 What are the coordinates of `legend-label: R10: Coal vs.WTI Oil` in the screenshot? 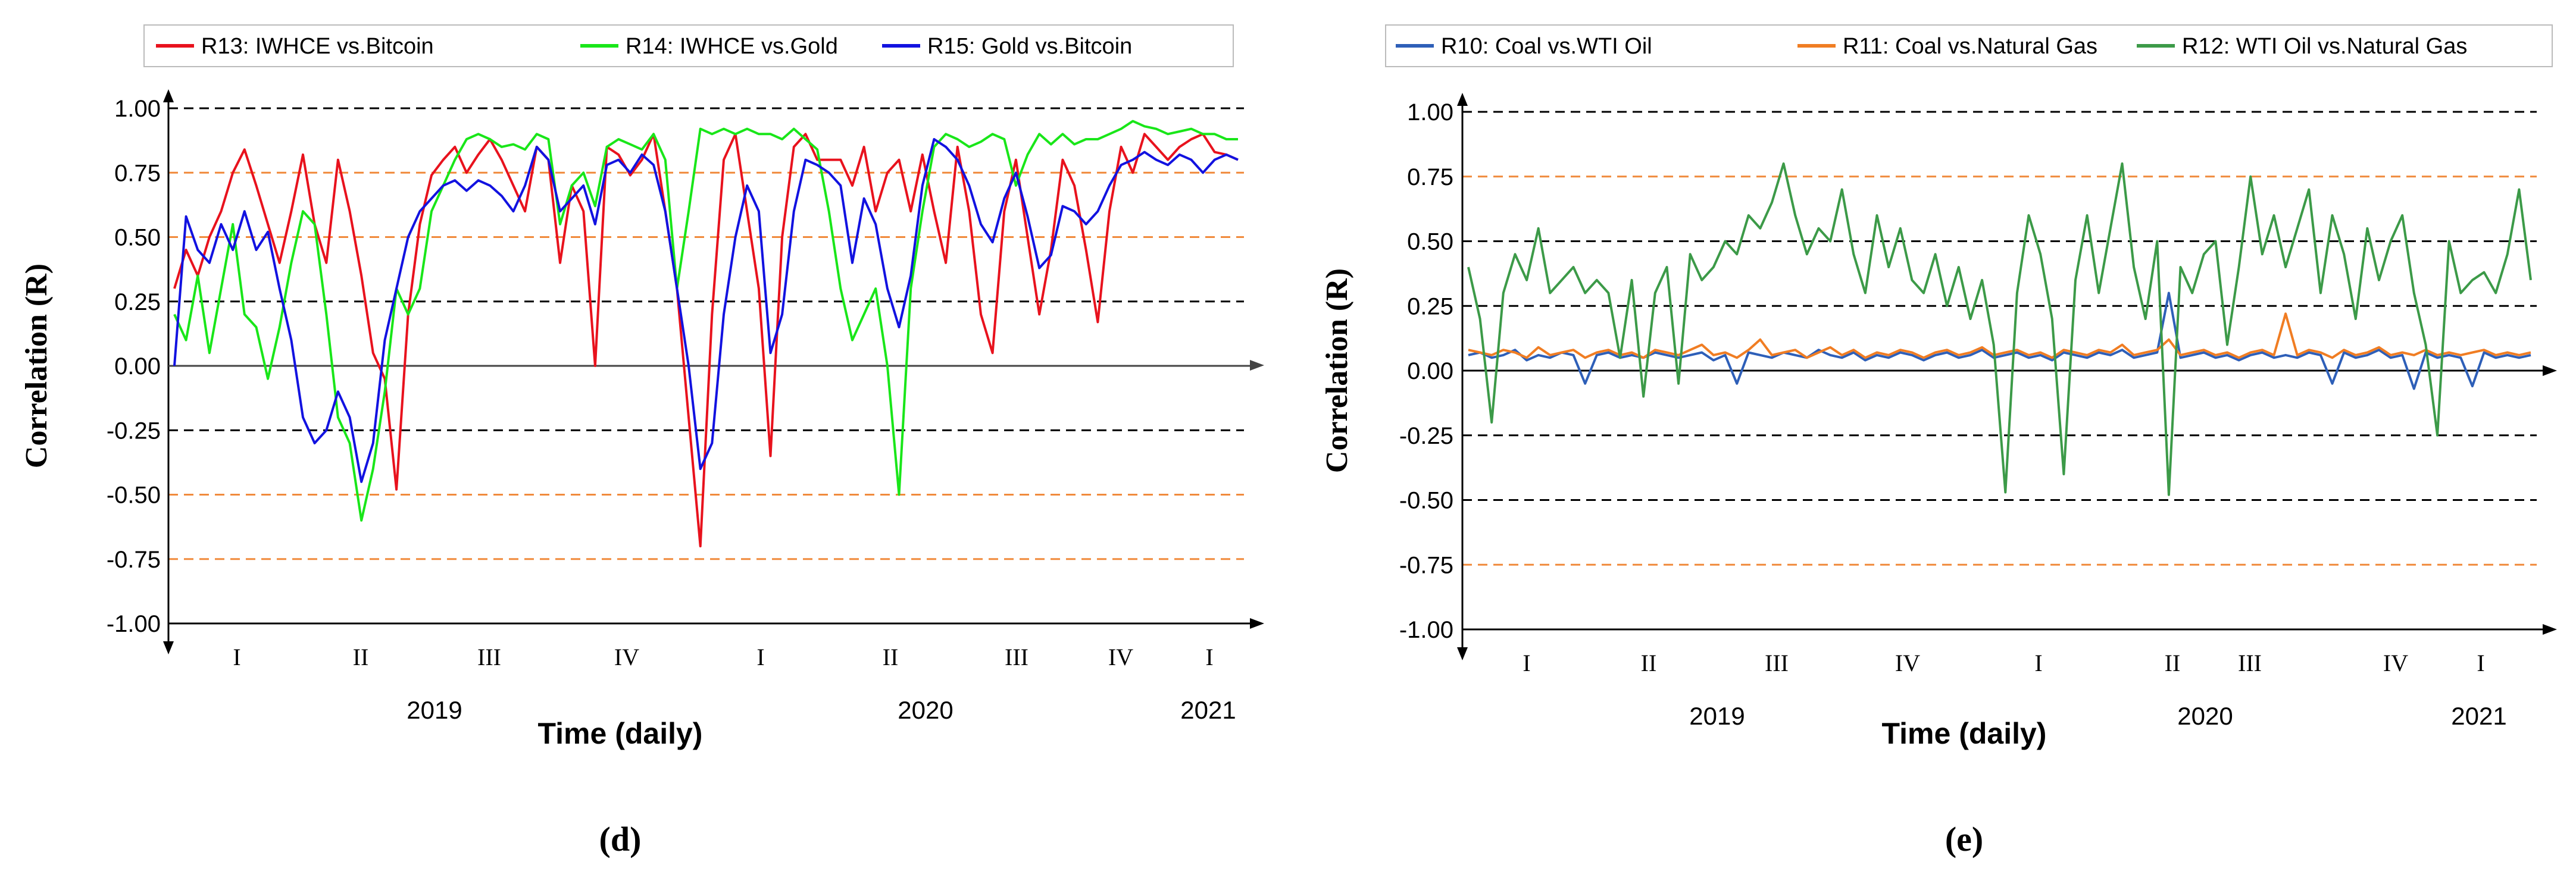 It's located at (1546, 46).